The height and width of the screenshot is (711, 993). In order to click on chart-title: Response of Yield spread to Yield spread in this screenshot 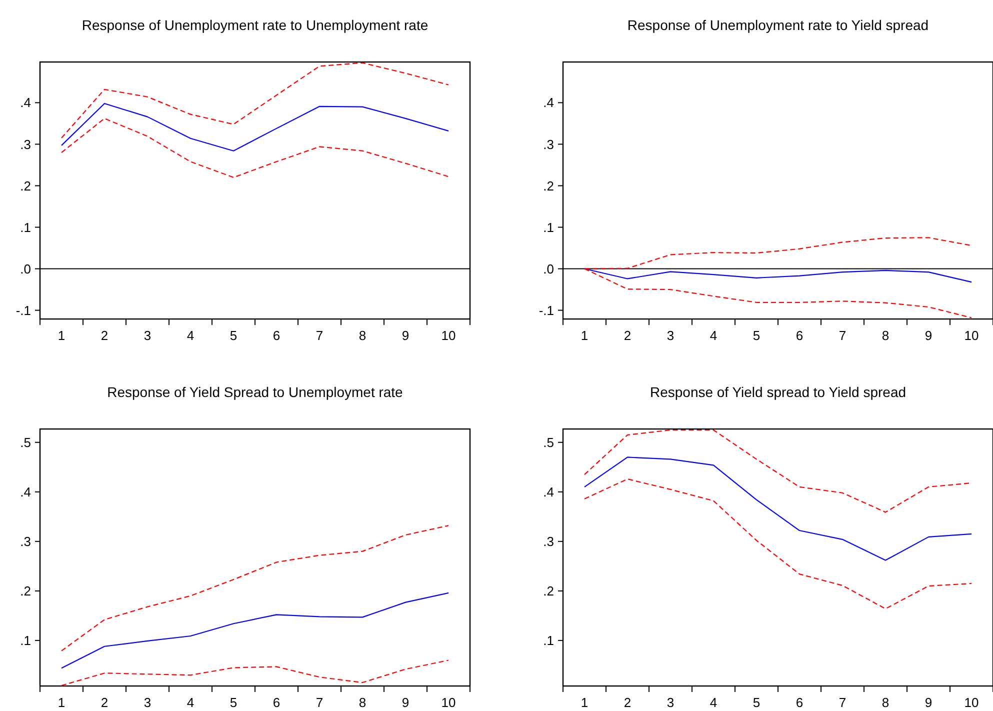, I will do `click(778, 392)`.